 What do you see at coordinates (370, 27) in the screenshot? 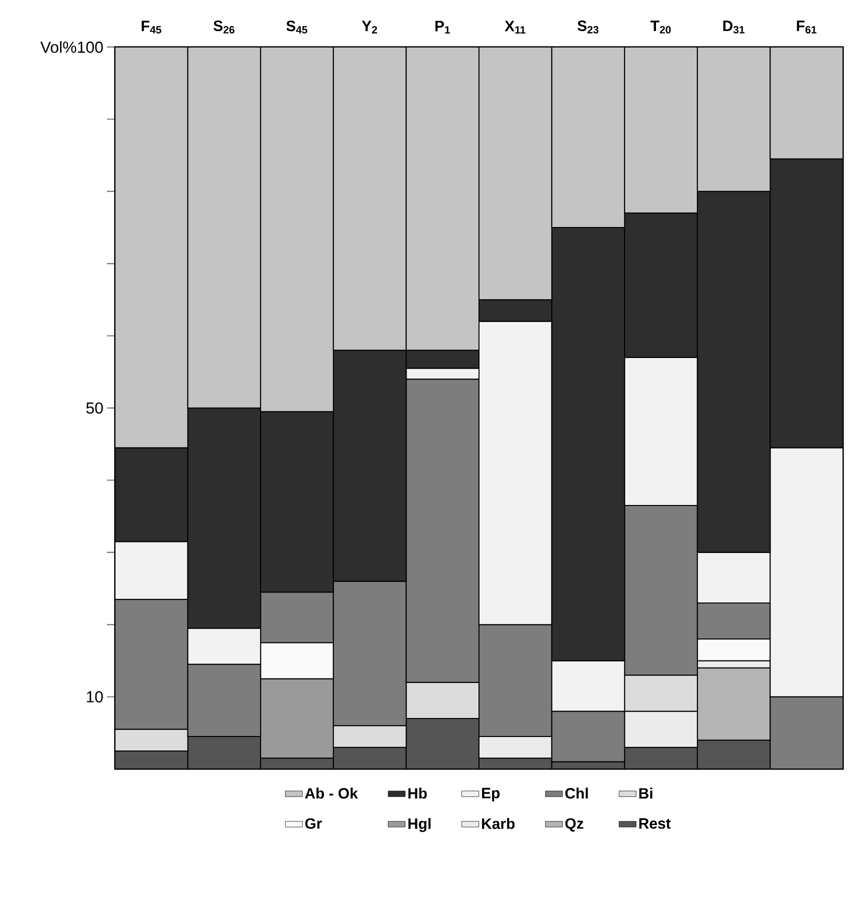
I see `x-tick-label: Y$_{2}$` at bounding box center [370, 27].